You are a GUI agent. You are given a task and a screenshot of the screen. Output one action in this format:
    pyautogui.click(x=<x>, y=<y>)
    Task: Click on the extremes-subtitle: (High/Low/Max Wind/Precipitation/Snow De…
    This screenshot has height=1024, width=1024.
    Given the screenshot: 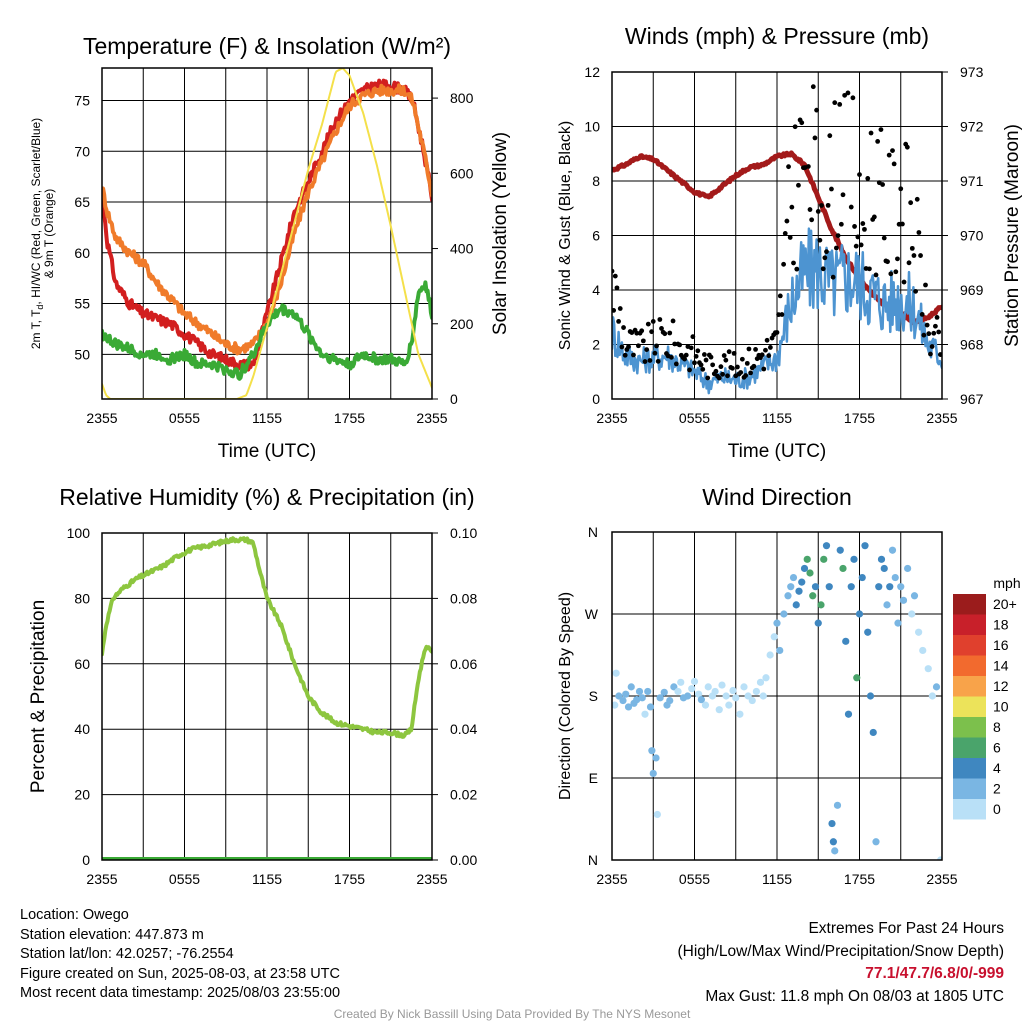 What is the action you would take?
    pyautogui.click(x=841, y=951)
    